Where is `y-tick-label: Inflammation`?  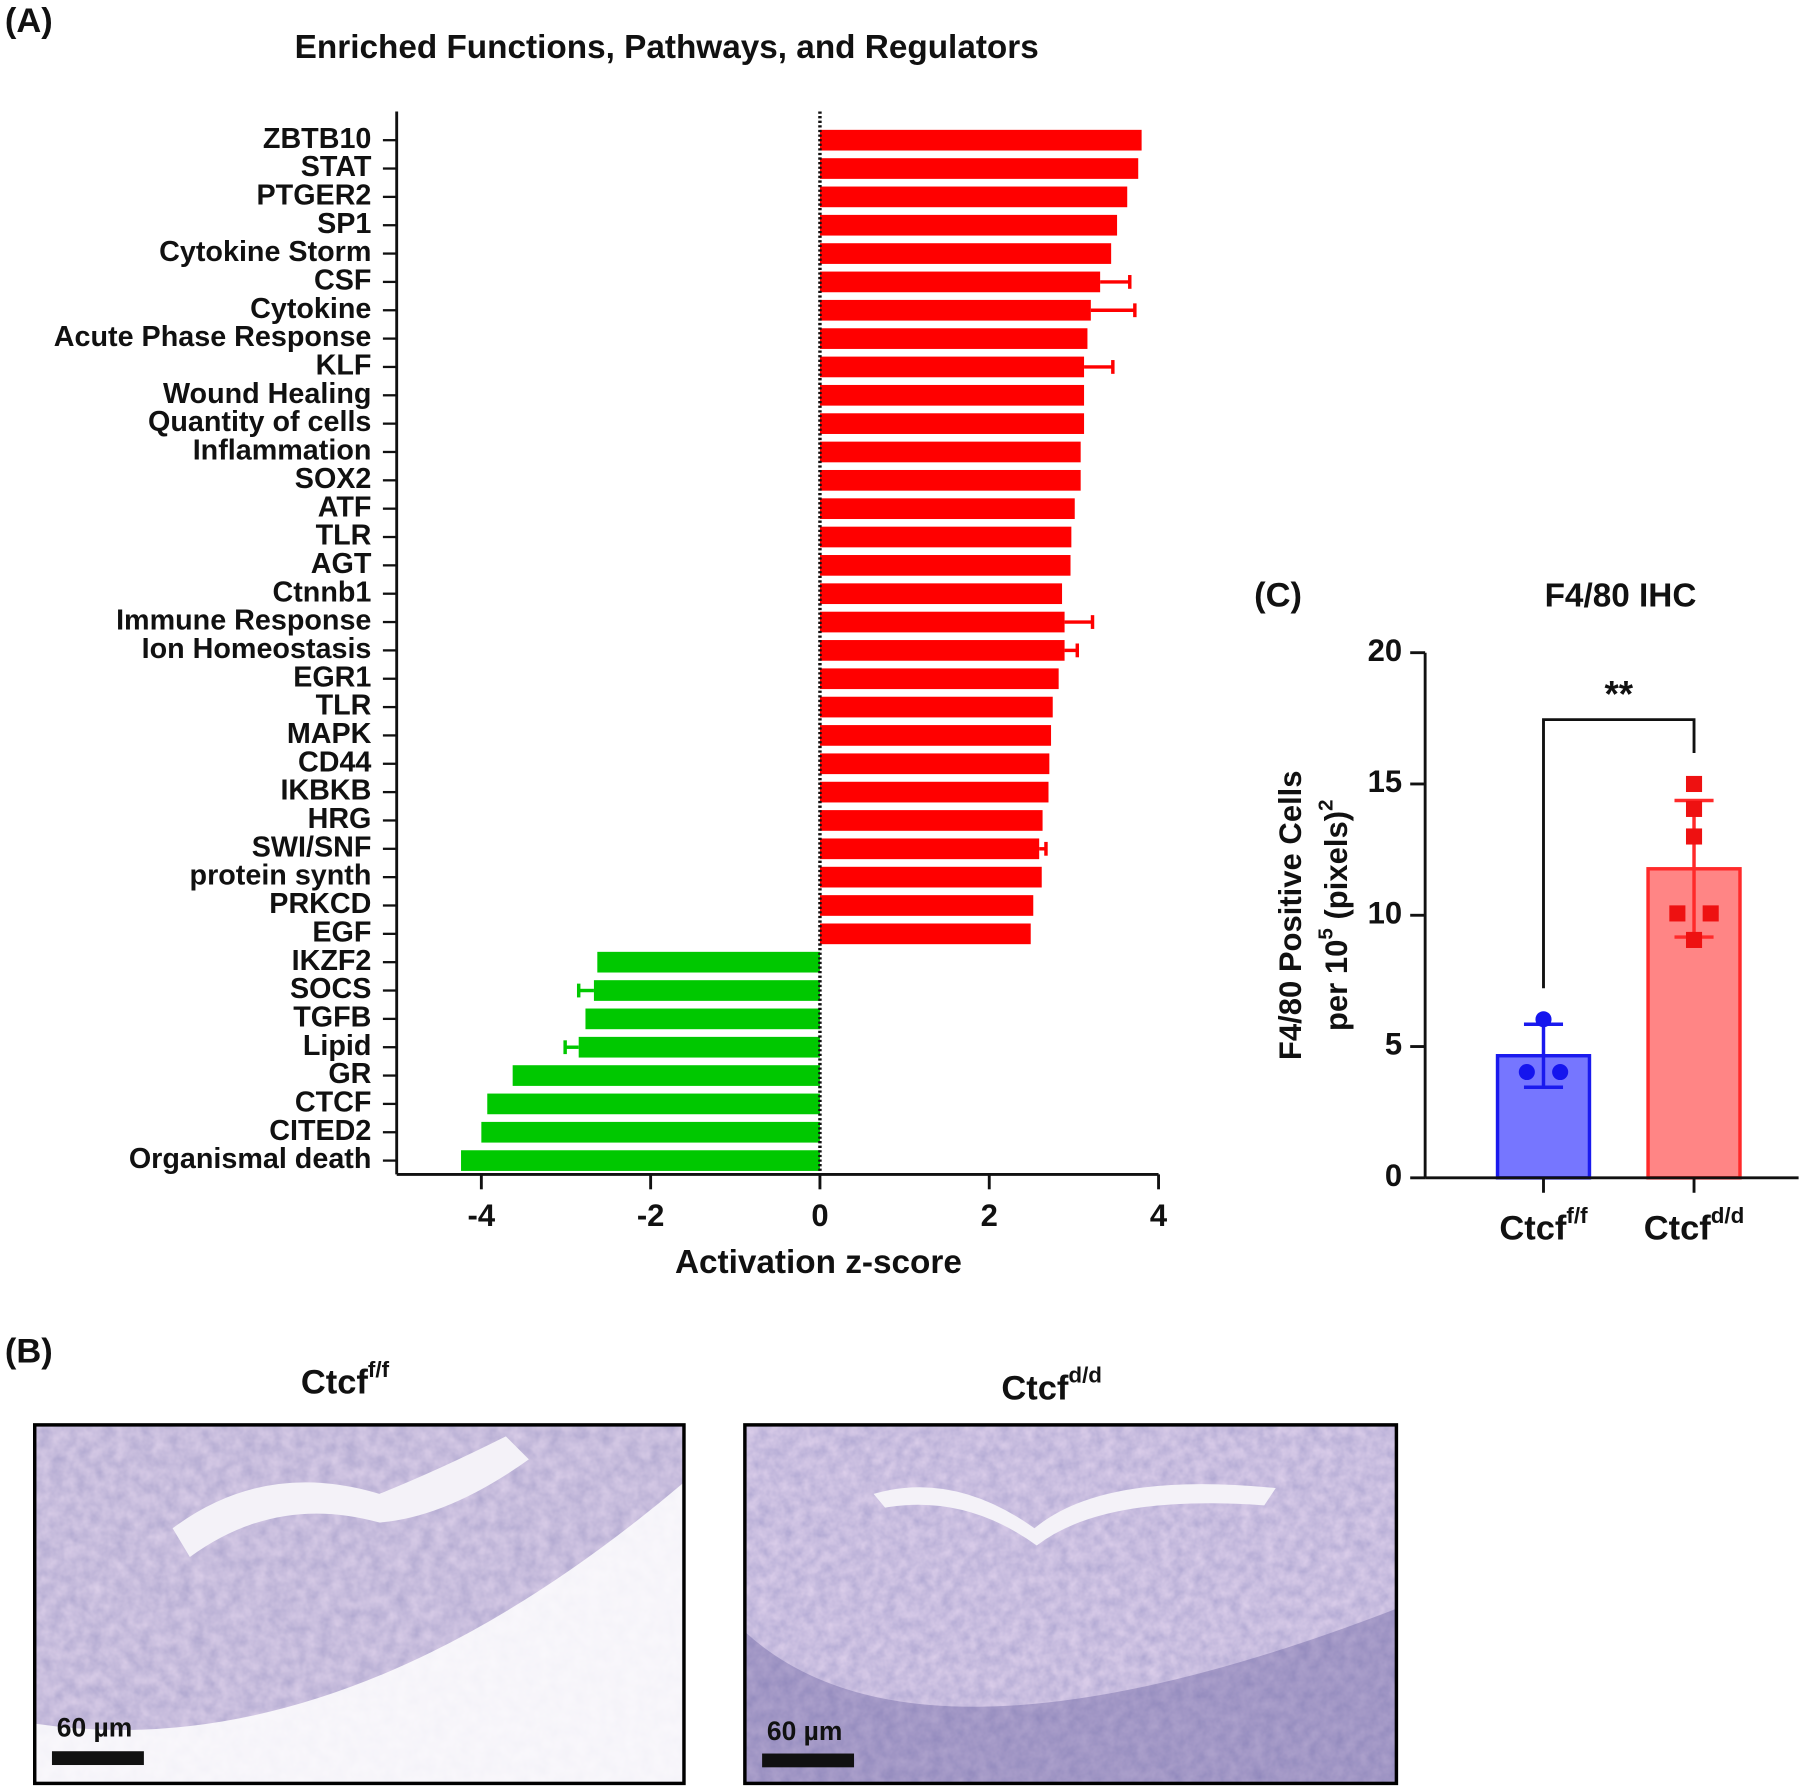
y-tick-label: Inflammation is located at coordinates (282, 451).